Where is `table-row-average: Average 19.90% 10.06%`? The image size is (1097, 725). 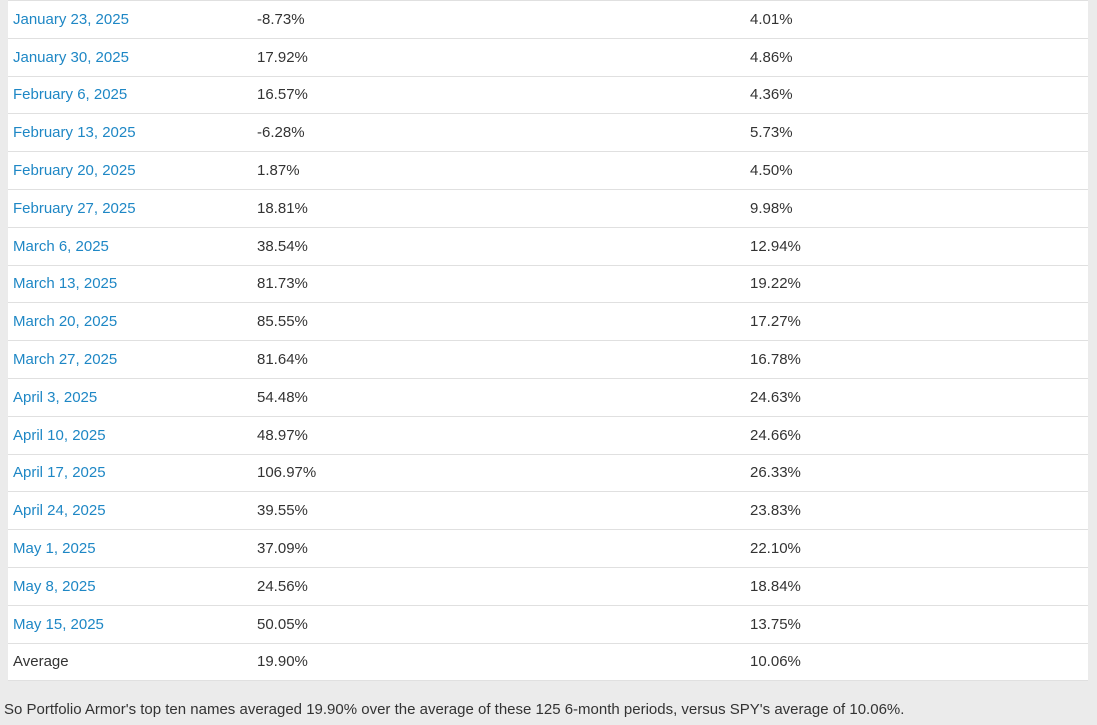
table-row-average: Average 19.90% 10.06% is located at coordinates (548, 662).